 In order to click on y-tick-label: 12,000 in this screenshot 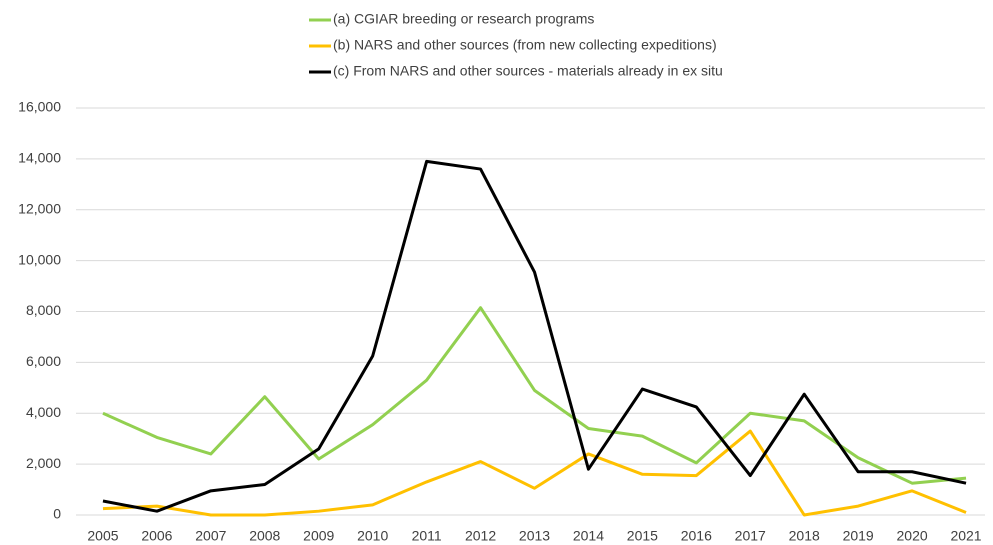, I will do `click(39, 208)`.